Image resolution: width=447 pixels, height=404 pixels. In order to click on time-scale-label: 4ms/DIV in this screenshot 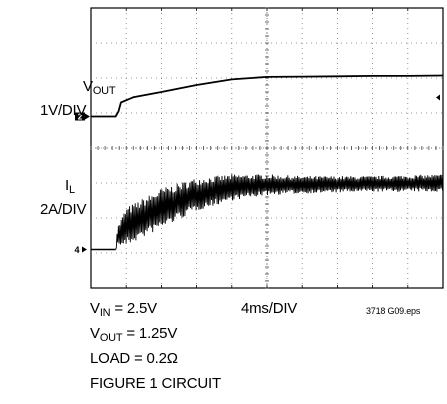, I will do `click(269, 308)`.